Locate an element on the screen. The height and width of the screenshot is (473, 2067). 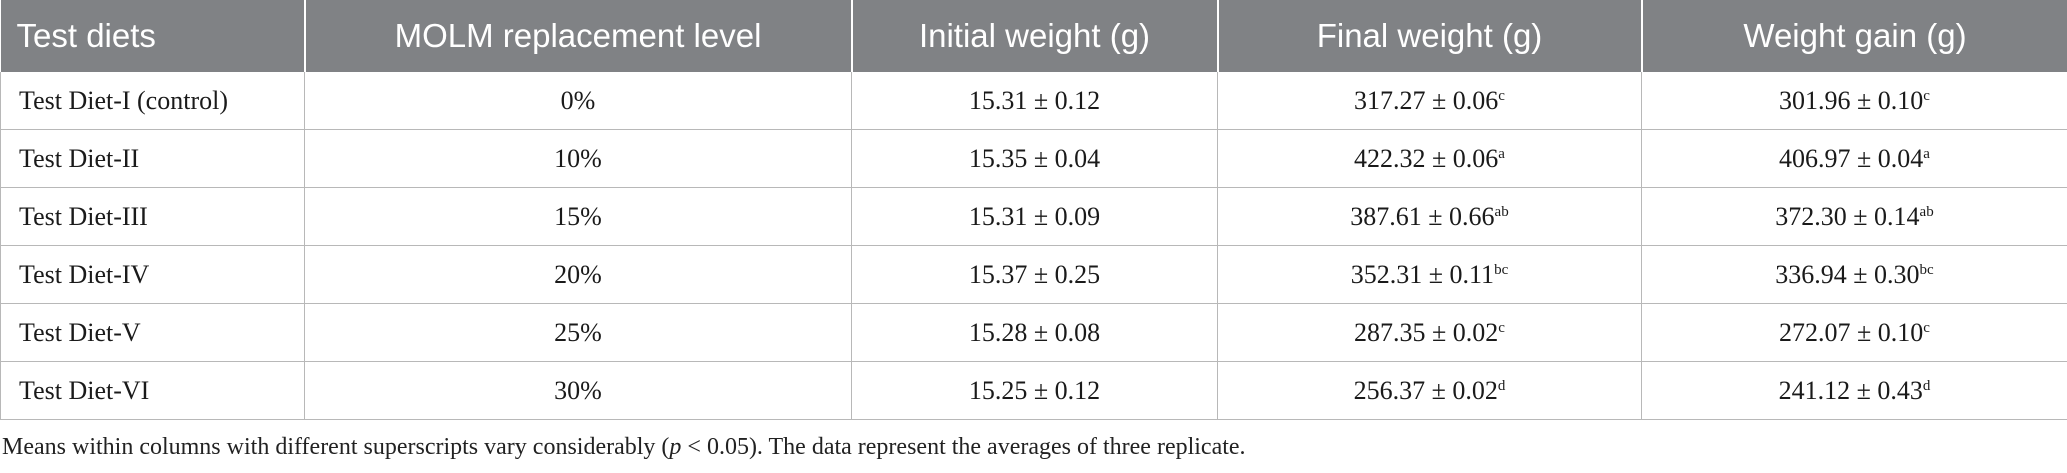
gain-value: 272.07 ± 0.10 is located at coordinates (1851, 332).